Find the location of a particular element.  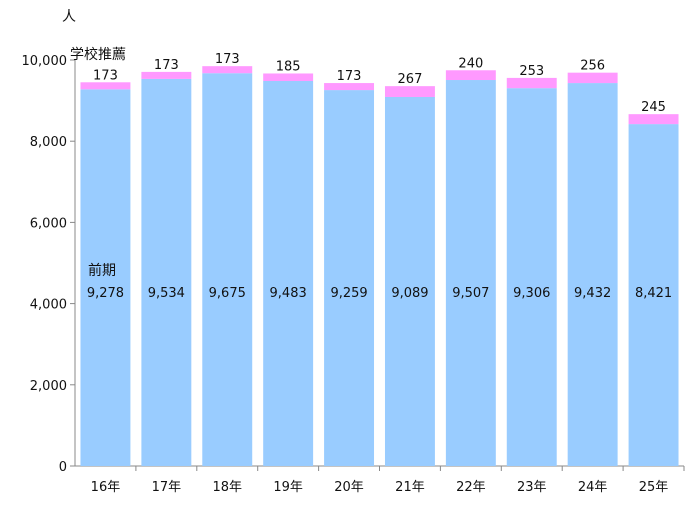

value-label-gakko-suisen: 245 is located at coordinates (653, 107).